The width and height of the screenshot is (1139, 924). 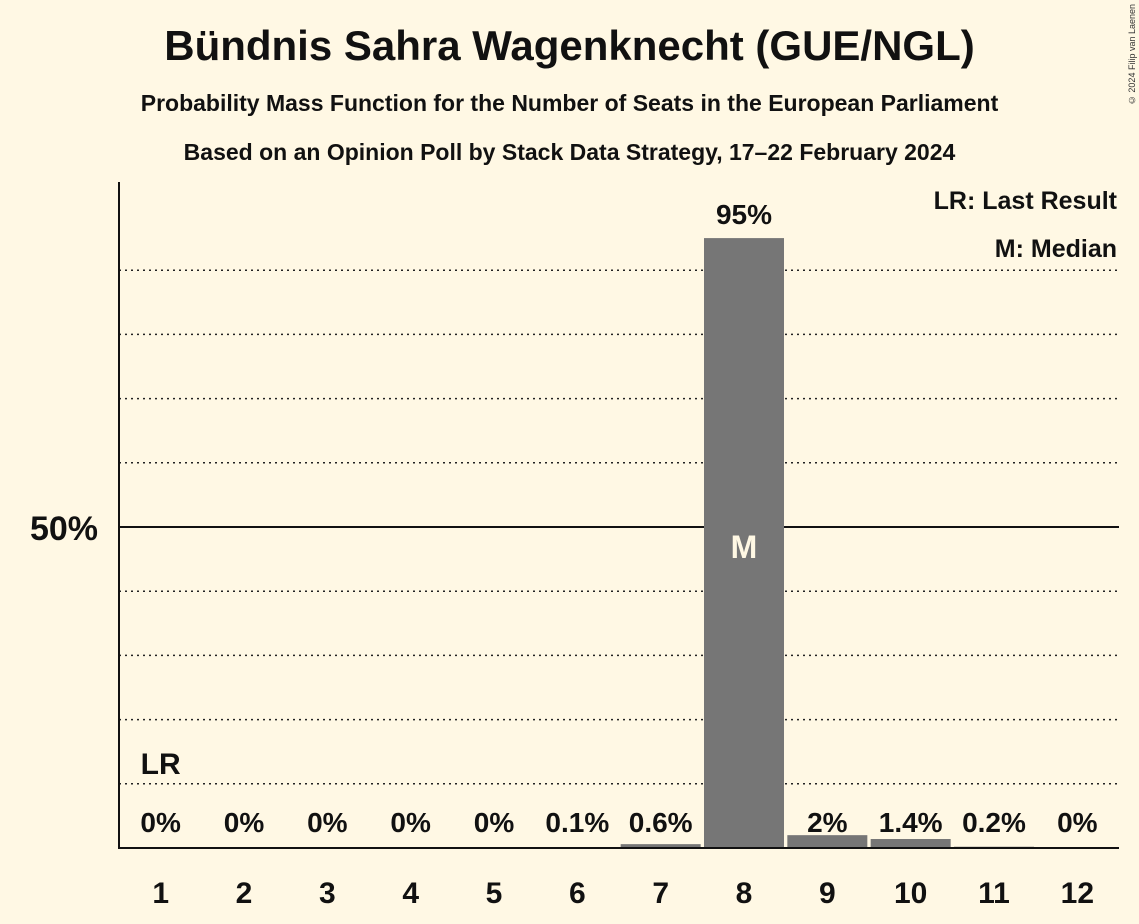 What do you see at coordinates (744, 893) in the screenshot?
I see `x-tick-label: 8` at bounding box center [744, 893].